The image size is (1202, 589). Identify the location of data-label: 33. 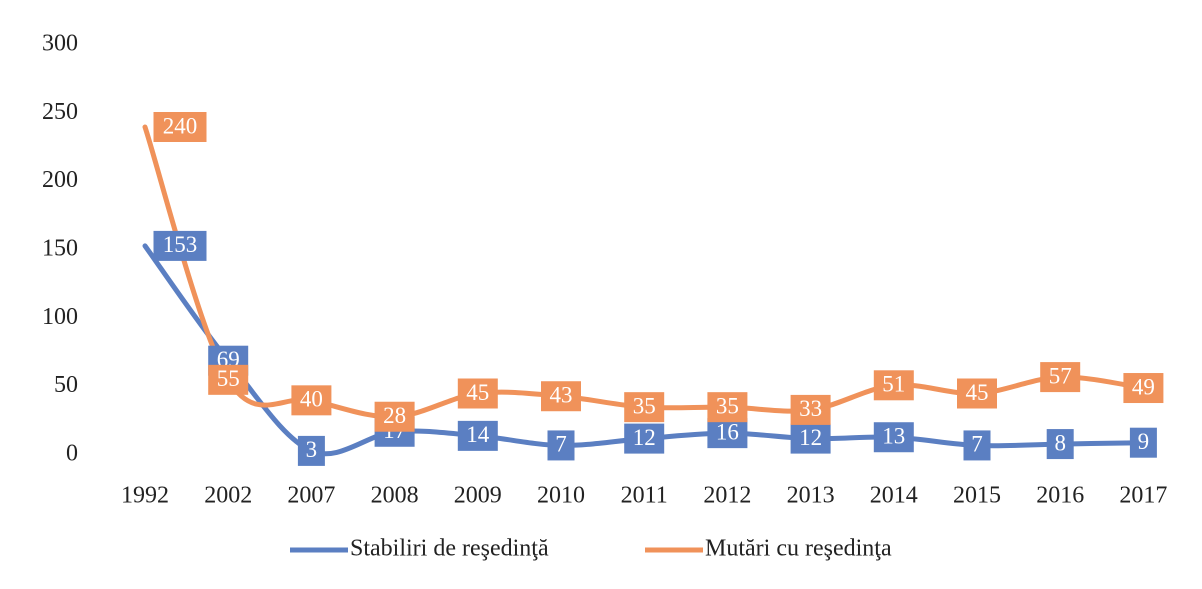
(810, 408).